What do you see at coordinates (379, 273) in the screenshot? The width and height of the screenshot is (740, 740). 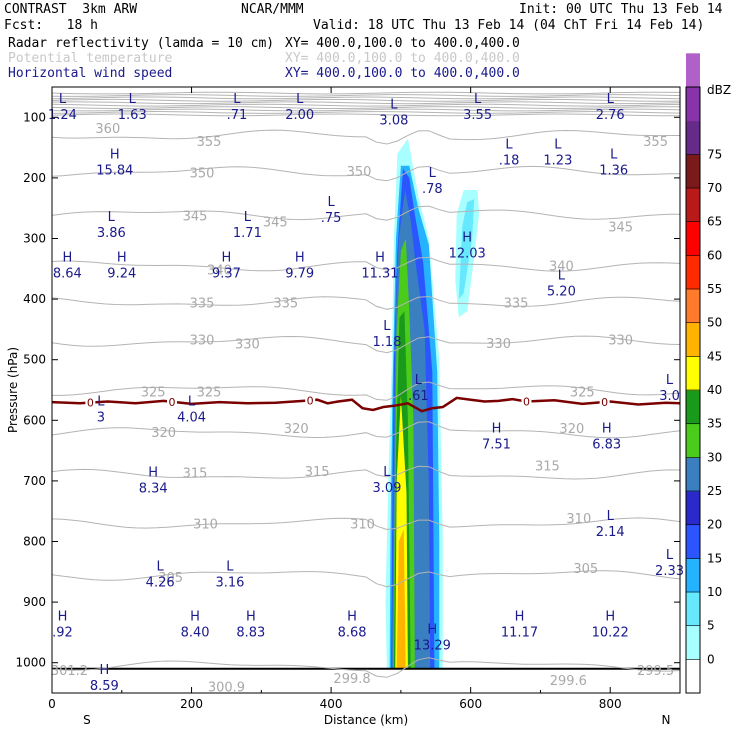 I see `wind-extremum-value: 11.31` at bounding box center [379, 273].